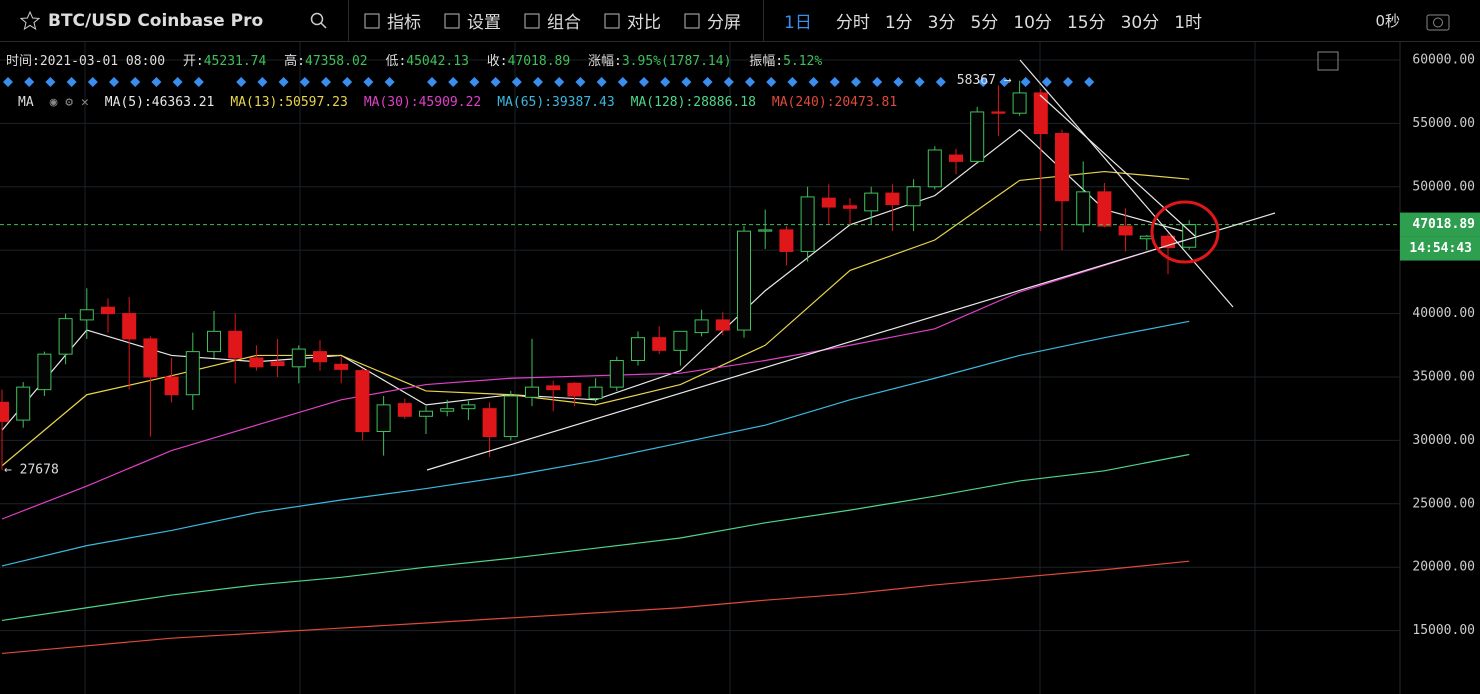 This screenshot has width=1480, height=694. I want to click on interval: 30分, so click(1140, 23).